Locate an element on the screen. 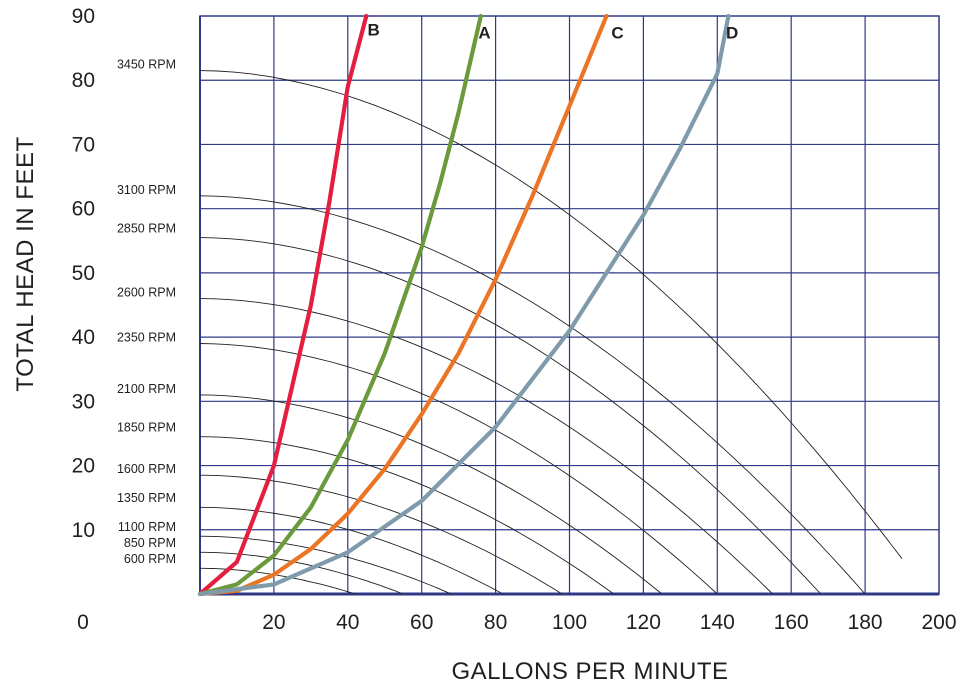  y-tick-label: 60 is located at coordinates (83, 209).